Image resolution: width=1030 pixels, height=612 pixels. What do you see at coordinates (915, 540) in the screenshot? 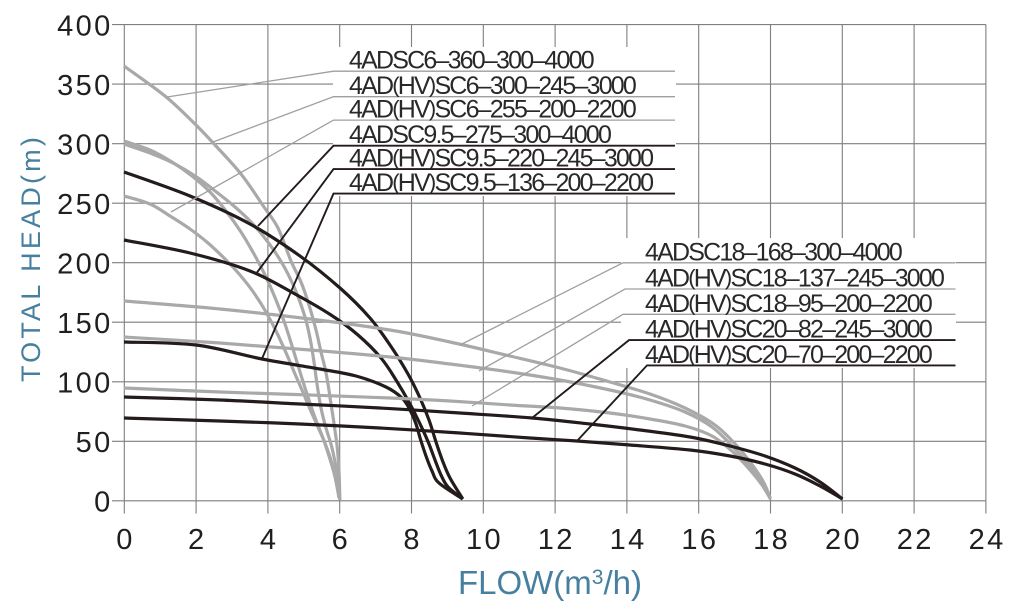
I see `svg-text: 22` at bounding box center [915, 540].